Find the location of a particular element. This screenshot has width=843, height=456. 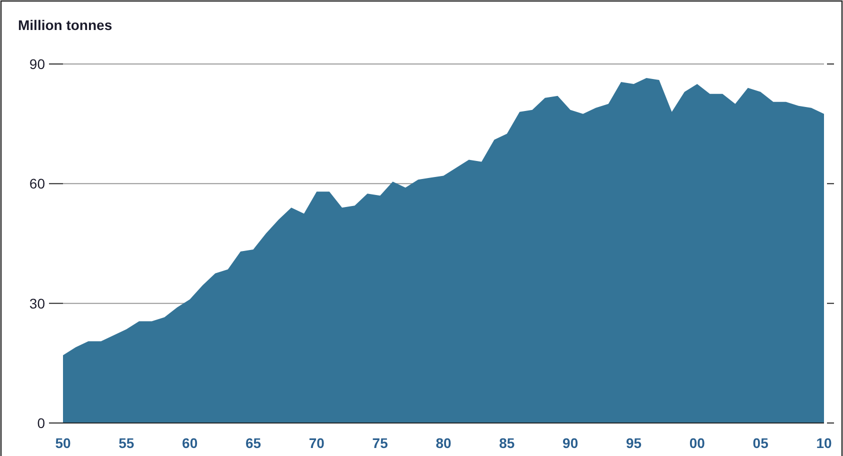

y-tick-label: 90 is located at coordinates (37, 64).